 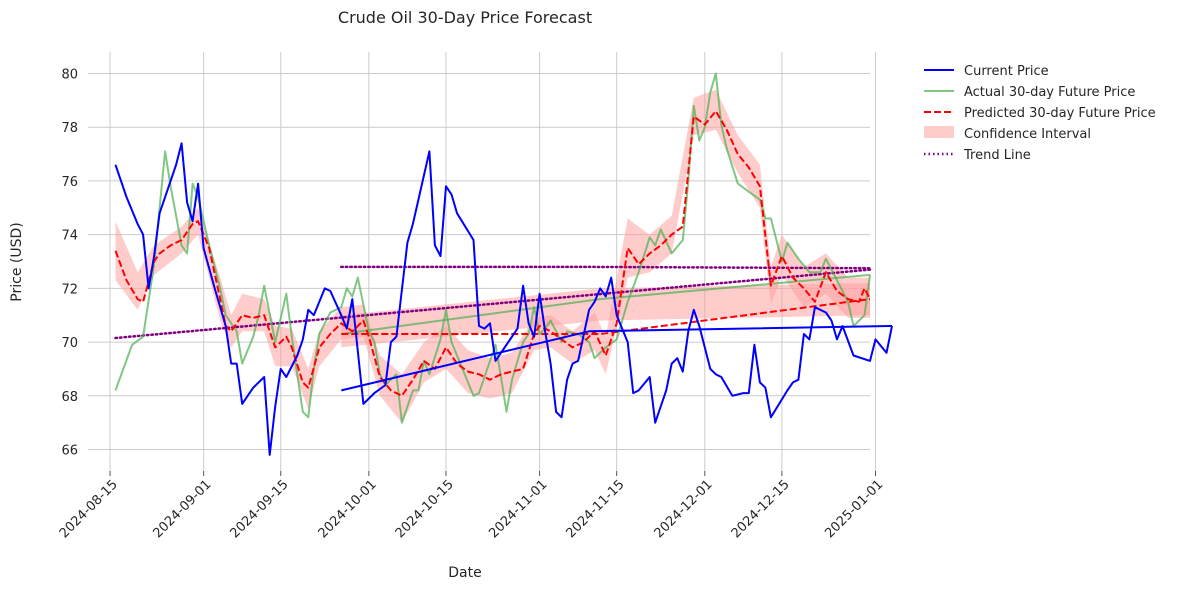 I want to click on series-line-trend-line, so click(x=493, y=304).